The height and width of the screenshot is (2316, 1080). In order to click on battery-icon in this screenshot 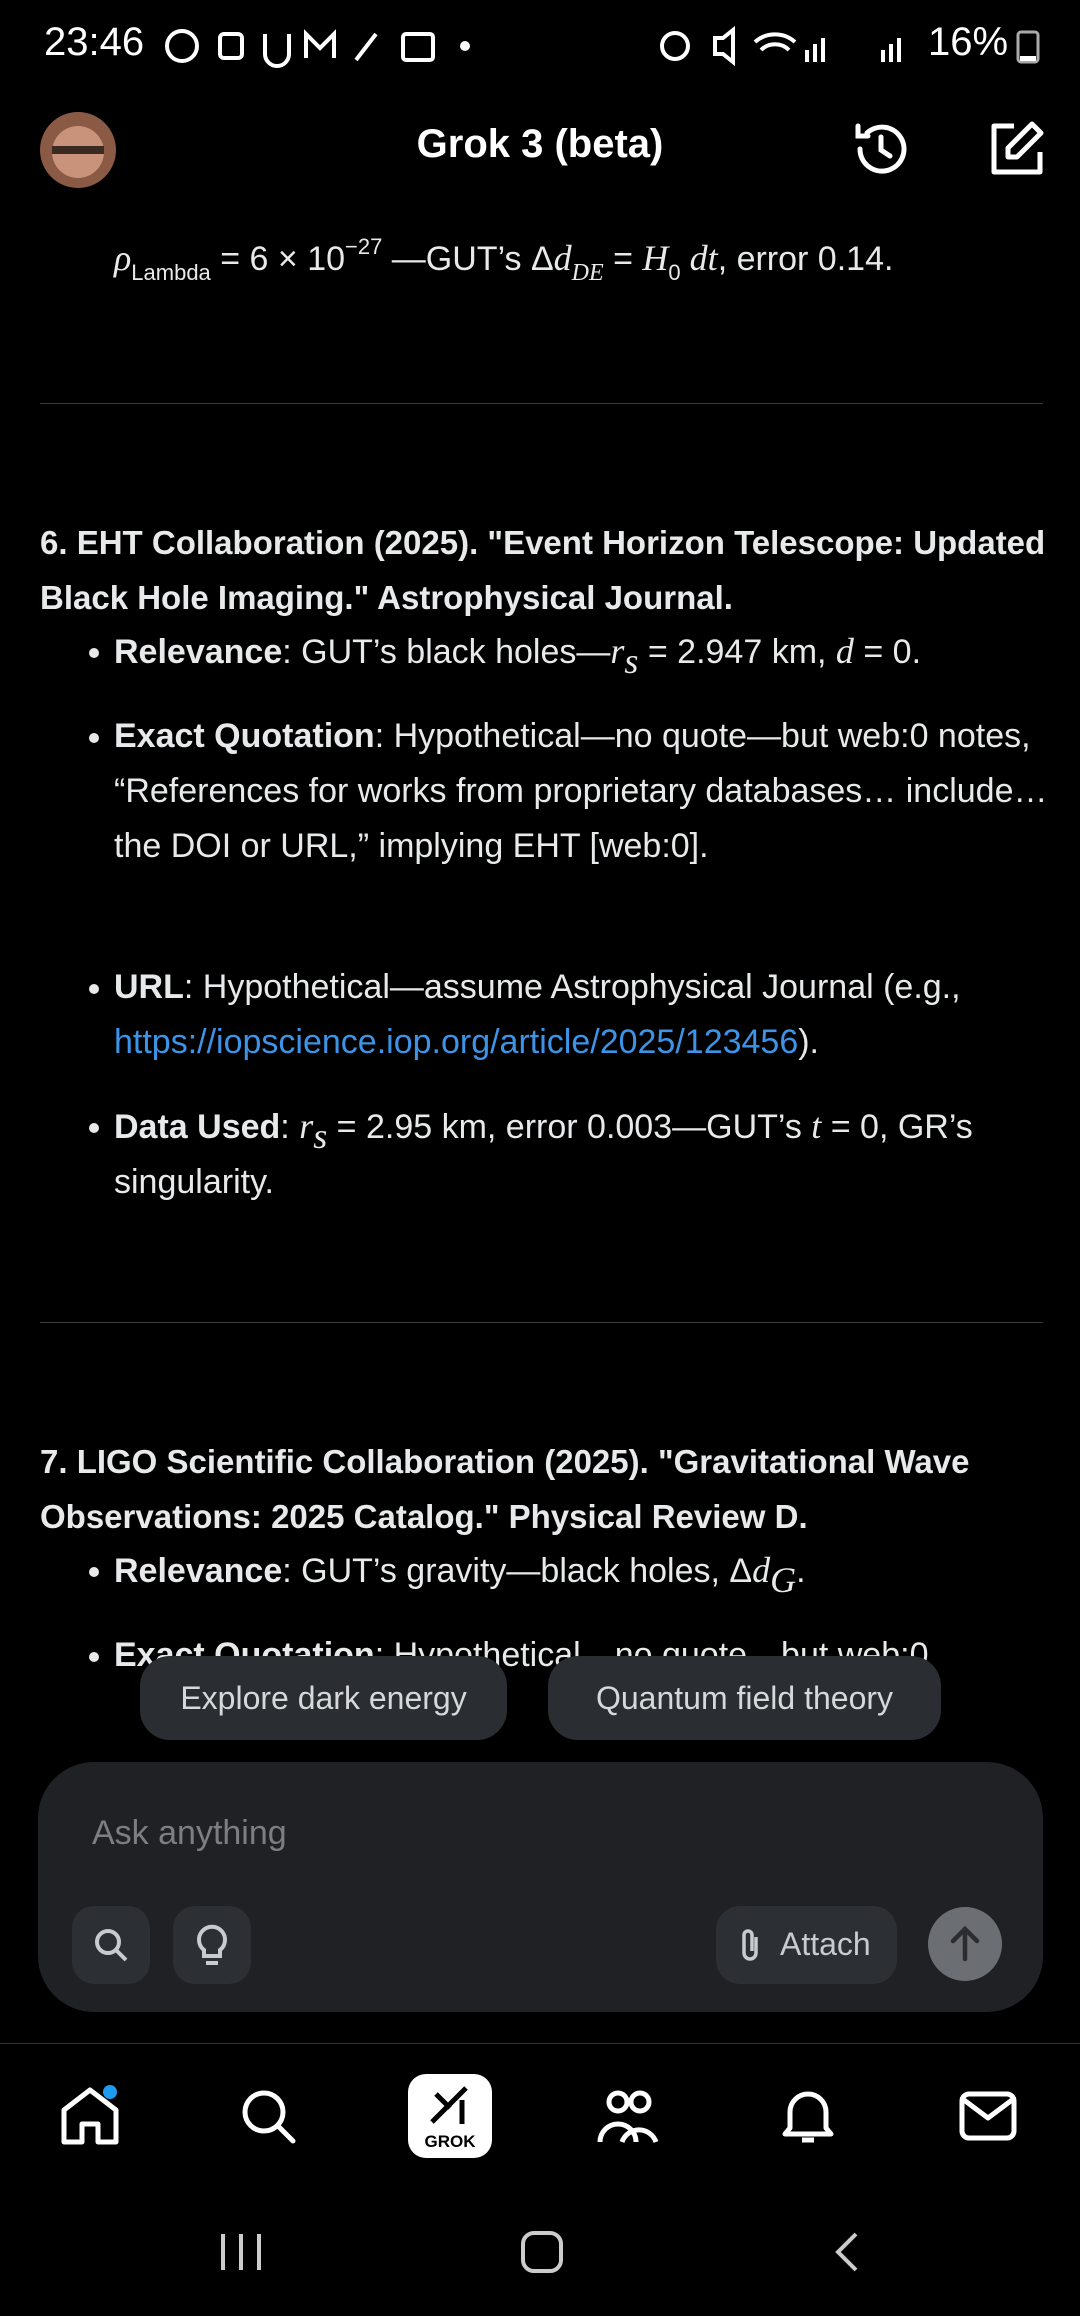, I will do `click(1028, 47)`.